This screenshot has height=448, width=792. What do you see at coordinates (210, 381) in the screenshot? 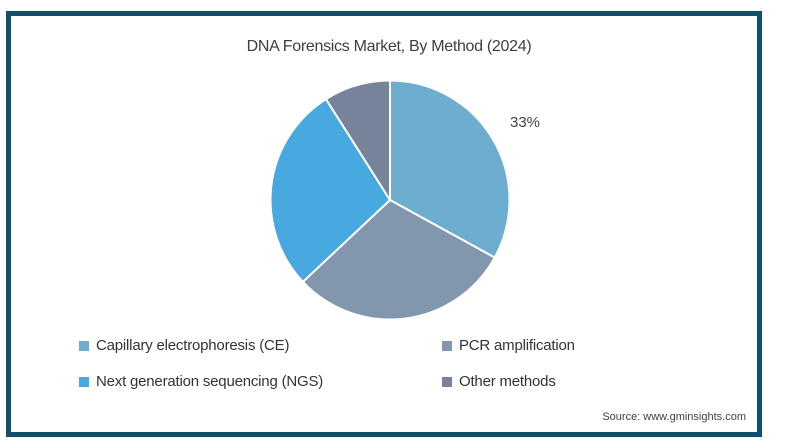
I see `legend-label: Next generation sequencing (NGS)` at bounding box center [210, 381].